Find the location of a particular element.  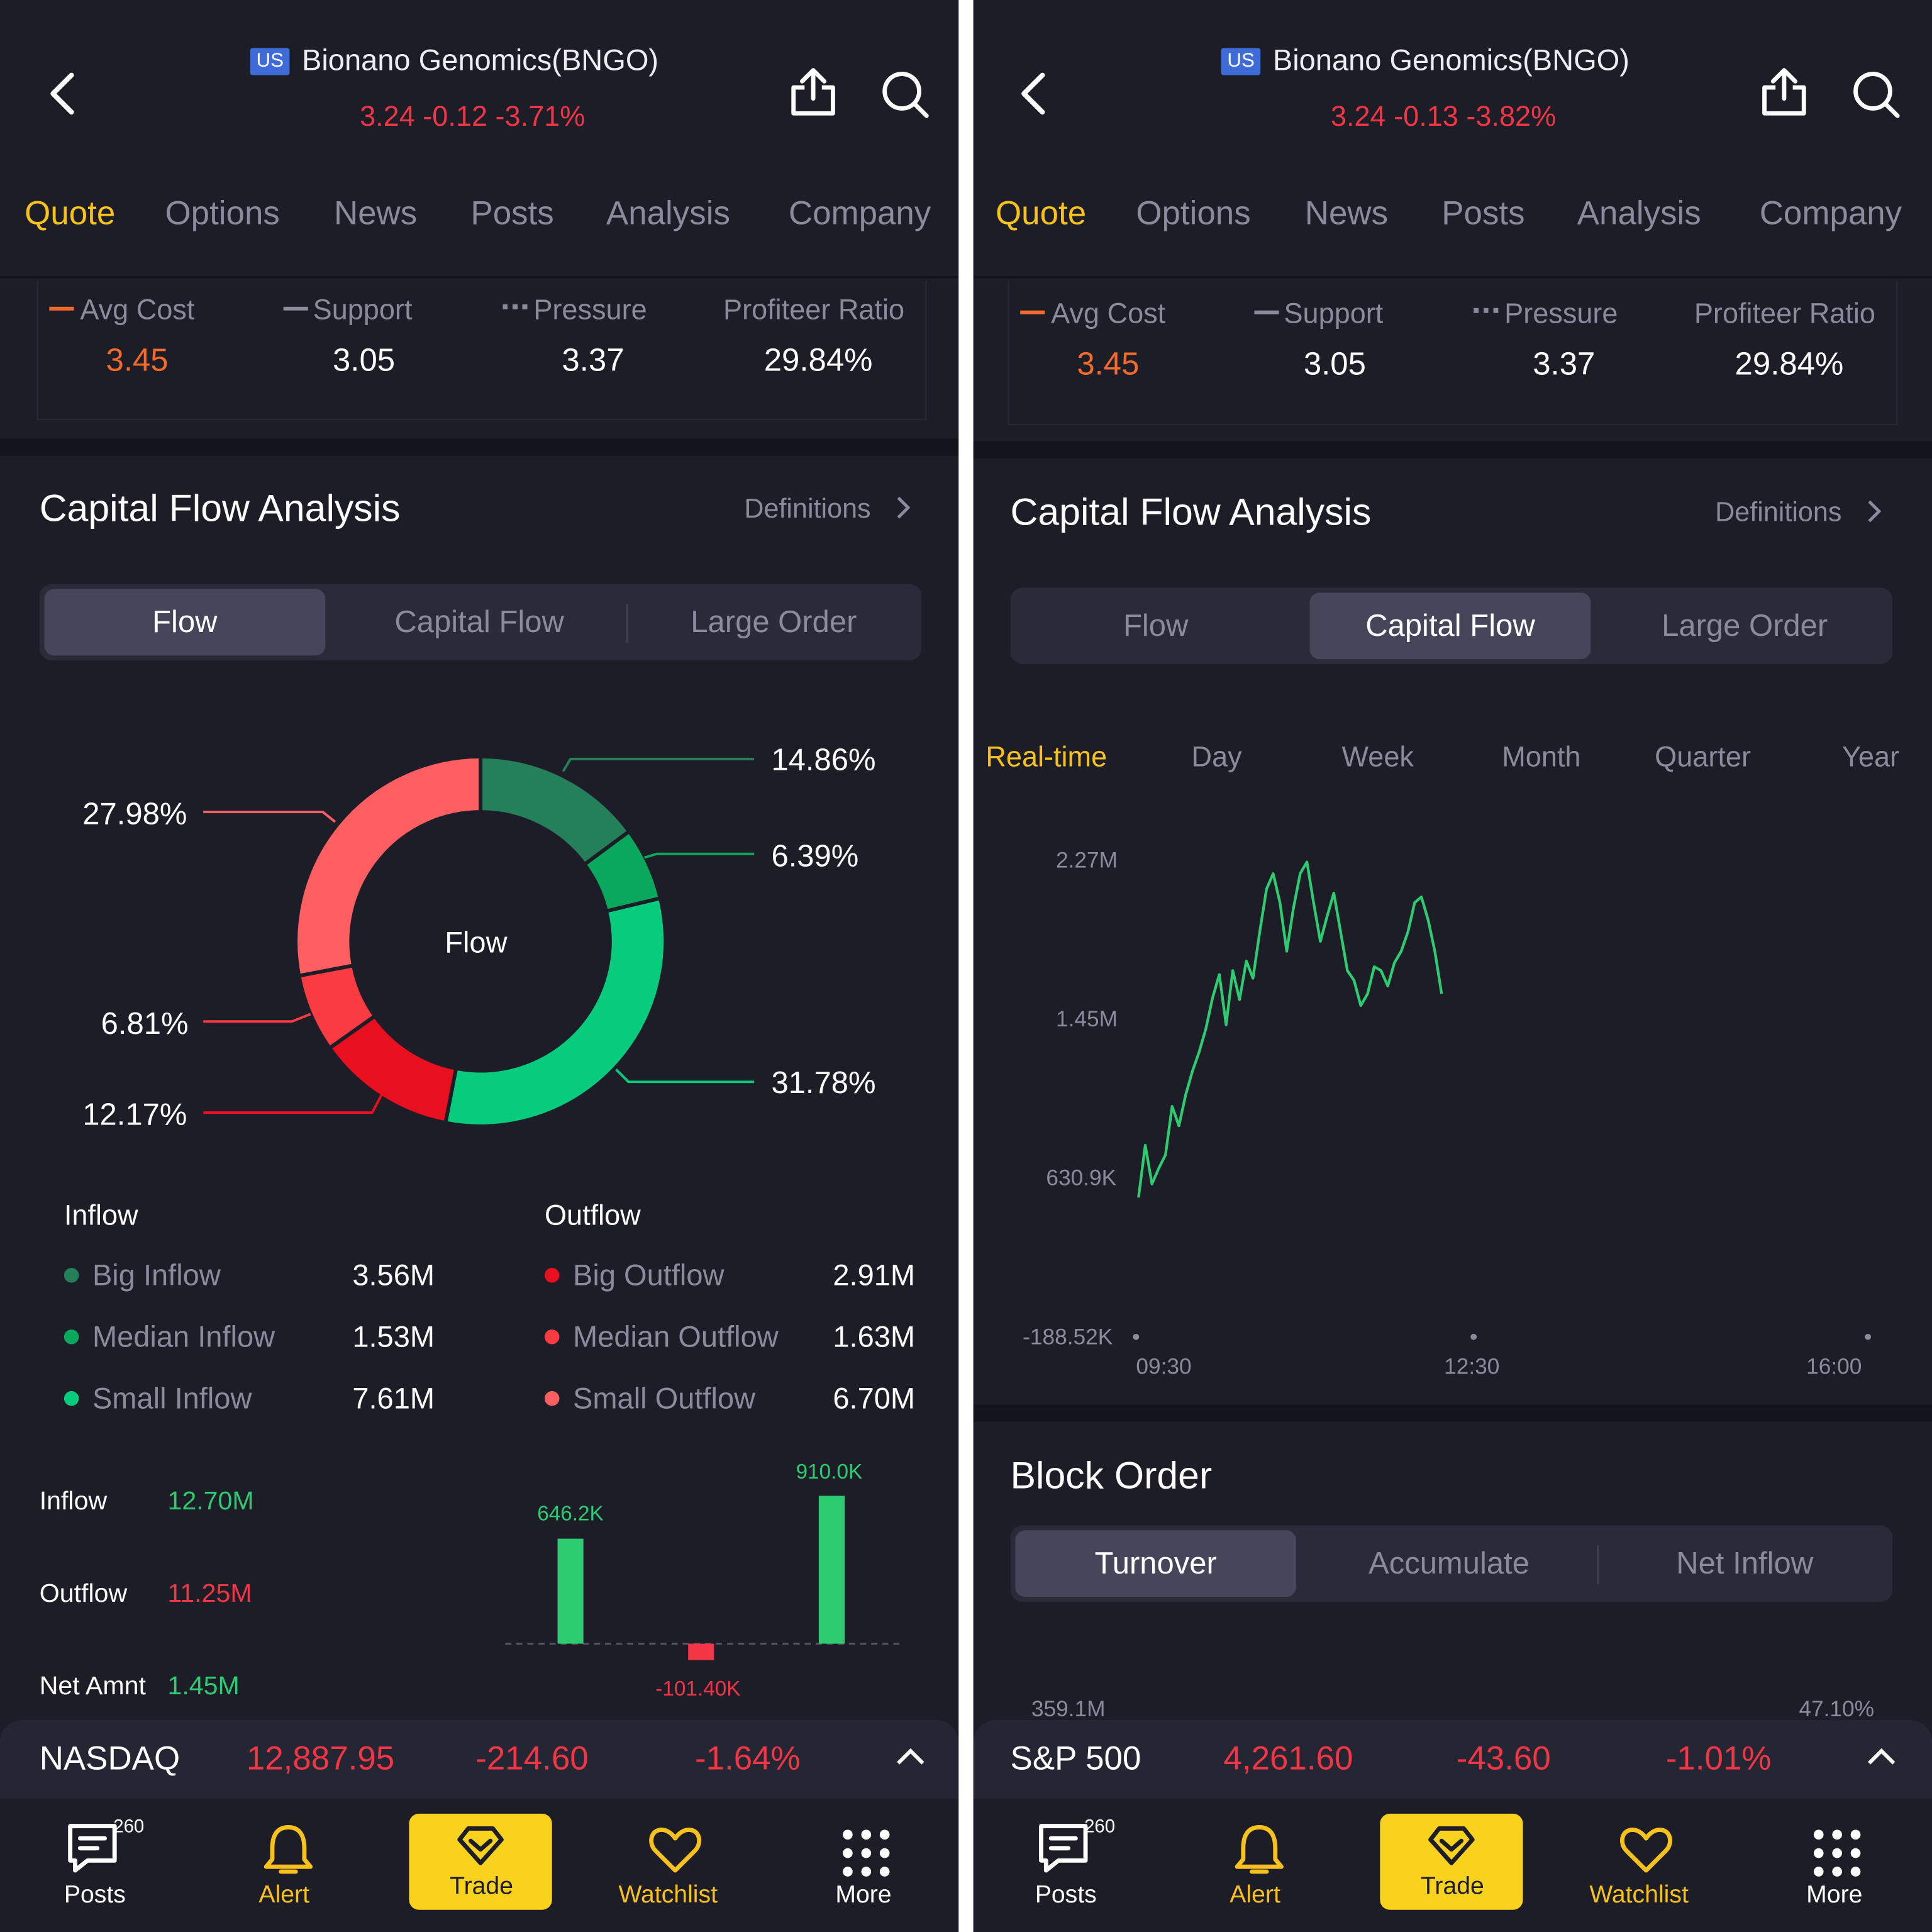

total-label: Outflow is located at coordinates (83, 1593).